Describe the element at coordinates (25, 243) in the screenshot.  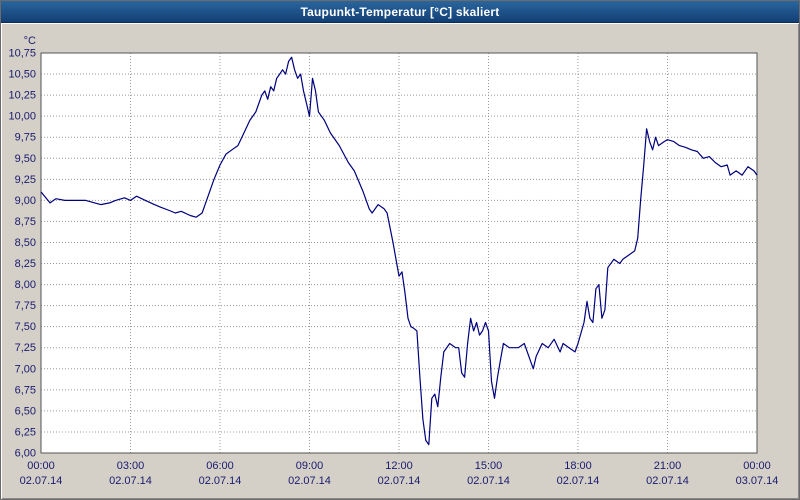
I see `y-tick-label: 8,50` at that location.